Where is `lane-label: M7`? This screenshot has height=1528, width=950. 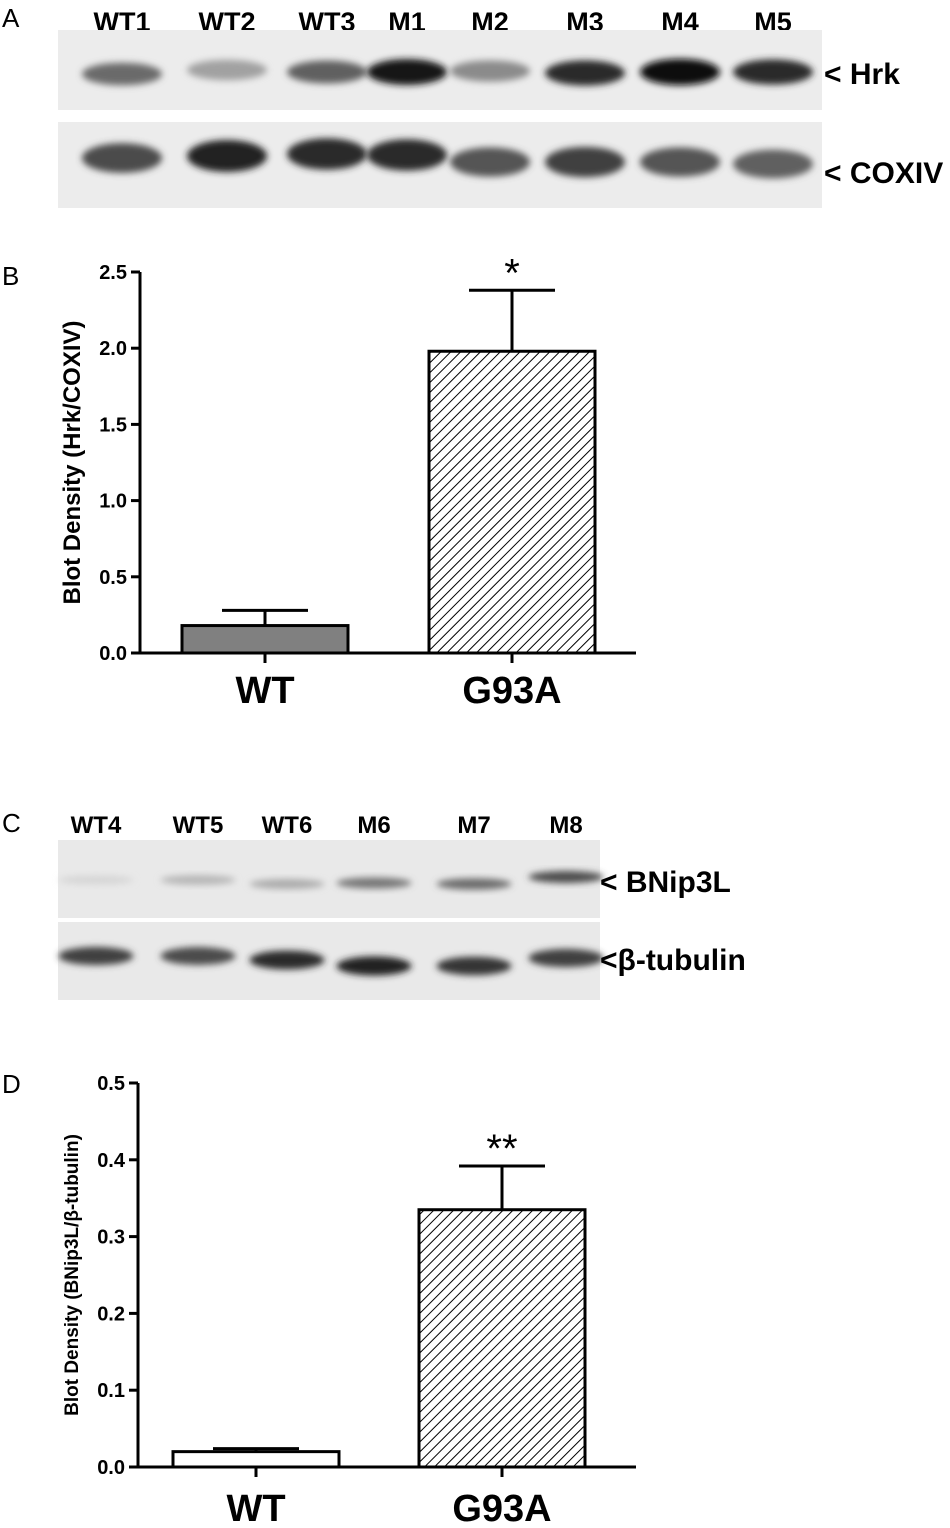
lane-label: M7 is located at coordinates (473, 825).